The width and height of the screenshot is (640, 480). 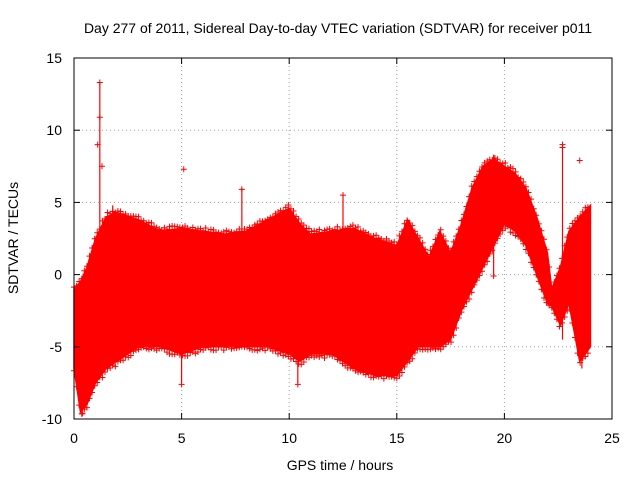 I want to click on x-axis-label: GPS time / hours, so click(x=340, y=465).